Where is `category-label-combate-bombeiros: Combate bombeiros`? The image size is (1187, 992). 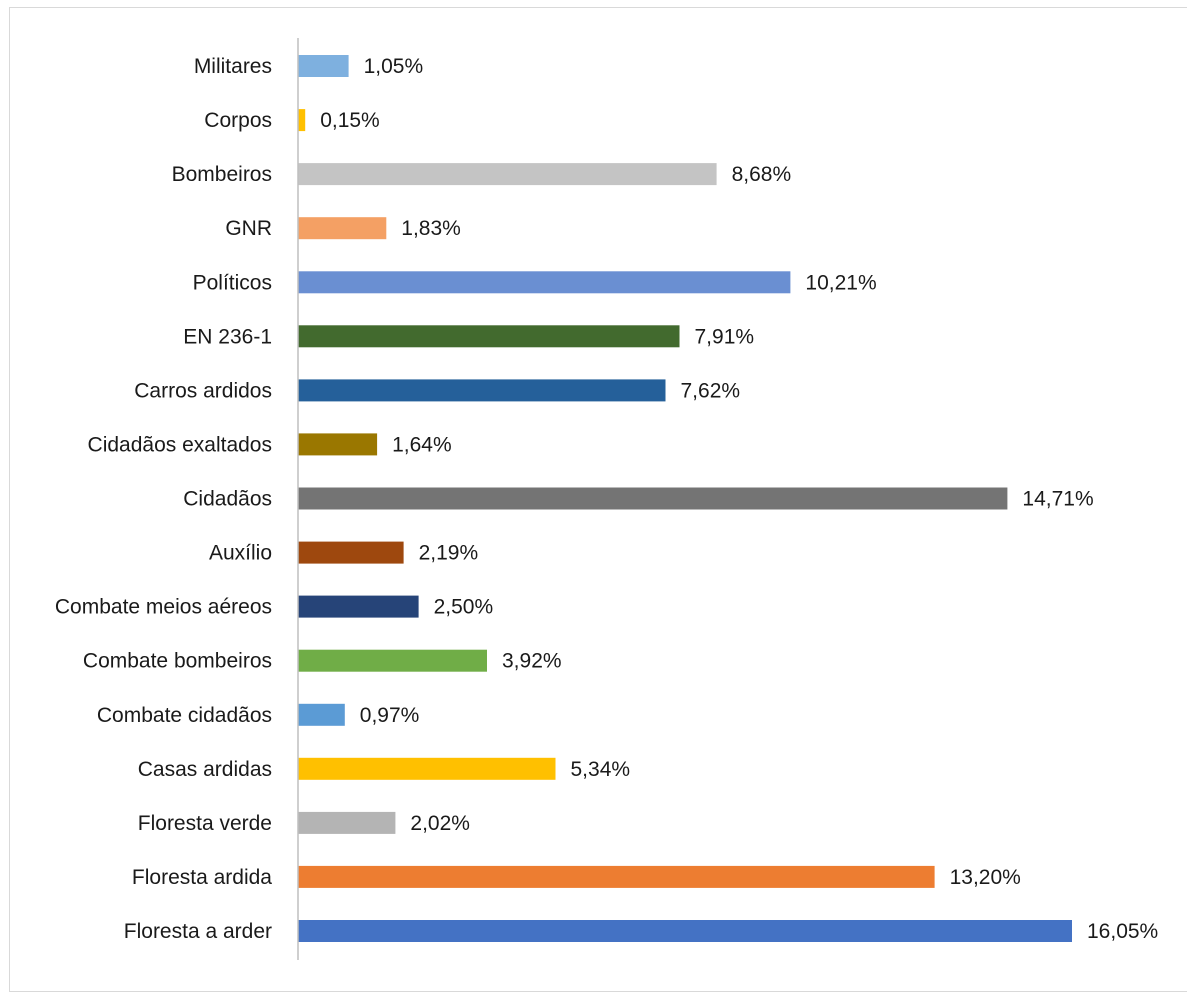
category-label-combate-bombeiros: Combate bombeiros is located at coordinates (177, 661).